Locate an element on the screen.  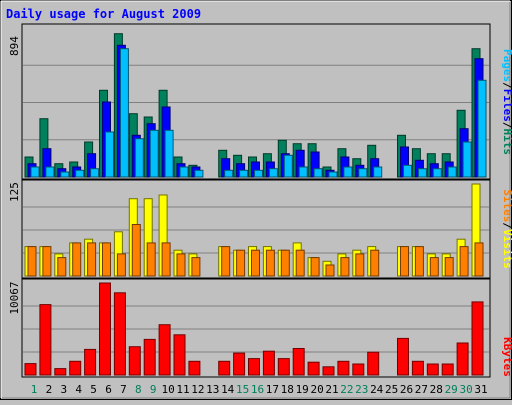
x-tick-label: 6 is located at coordinates (108, 389).